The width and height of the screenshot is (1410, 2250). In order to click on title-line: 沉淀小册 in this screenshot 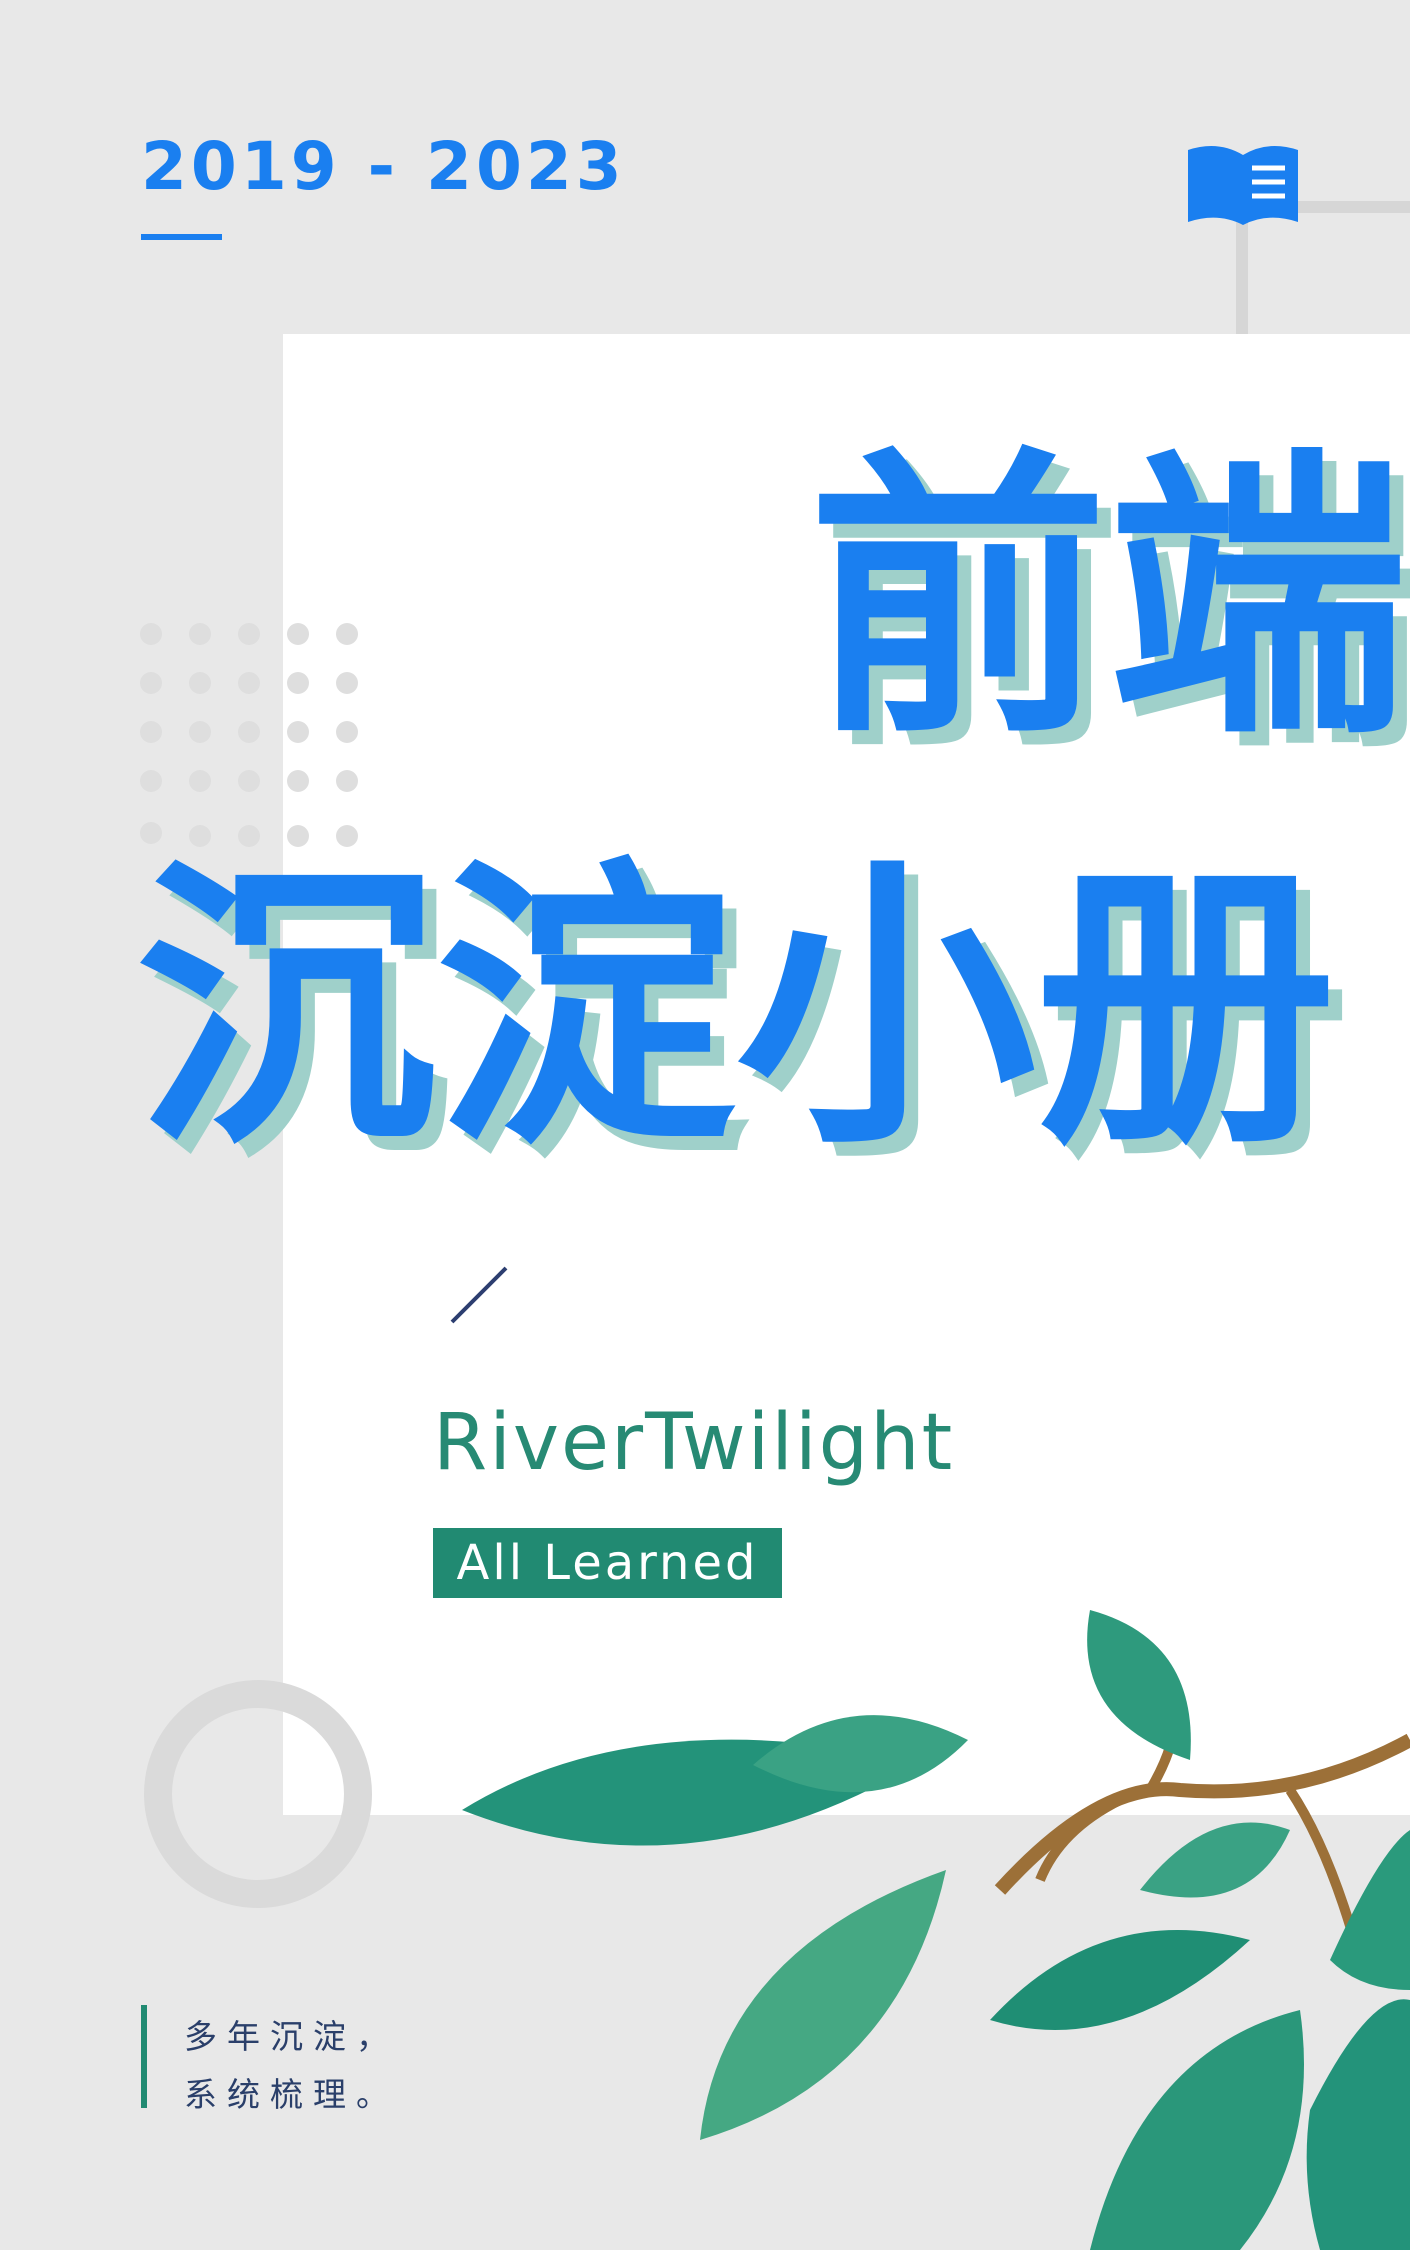, I will do `click(736, 1009)`.